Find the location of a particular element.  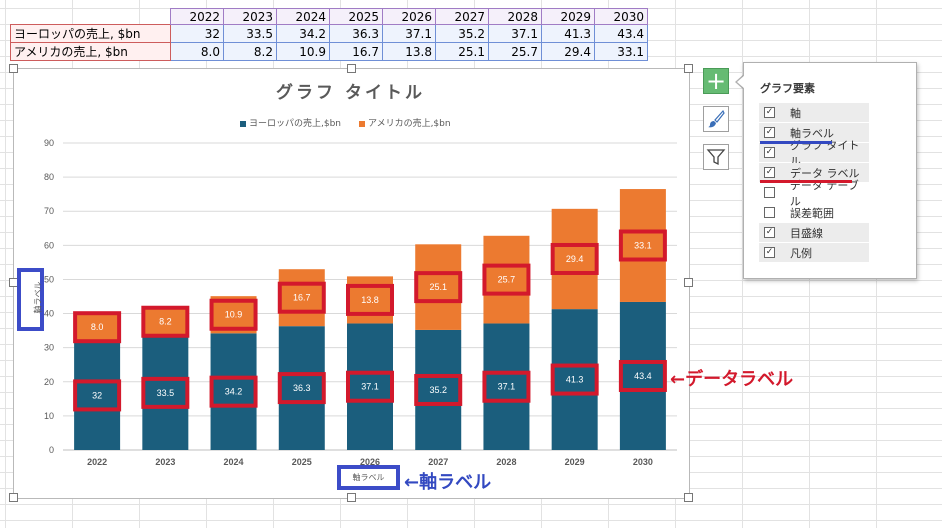

data-label: 32 is located at coordinates (97, 395).